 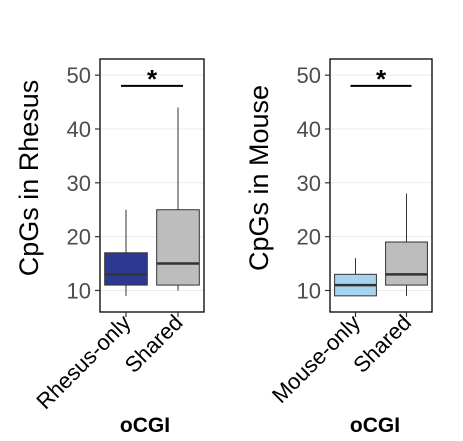 What do you see at coordinates (29, 178) in the screenshot?
I see `y-axis-title: CpGs in Rhesus` at bounding box center [29, 178].